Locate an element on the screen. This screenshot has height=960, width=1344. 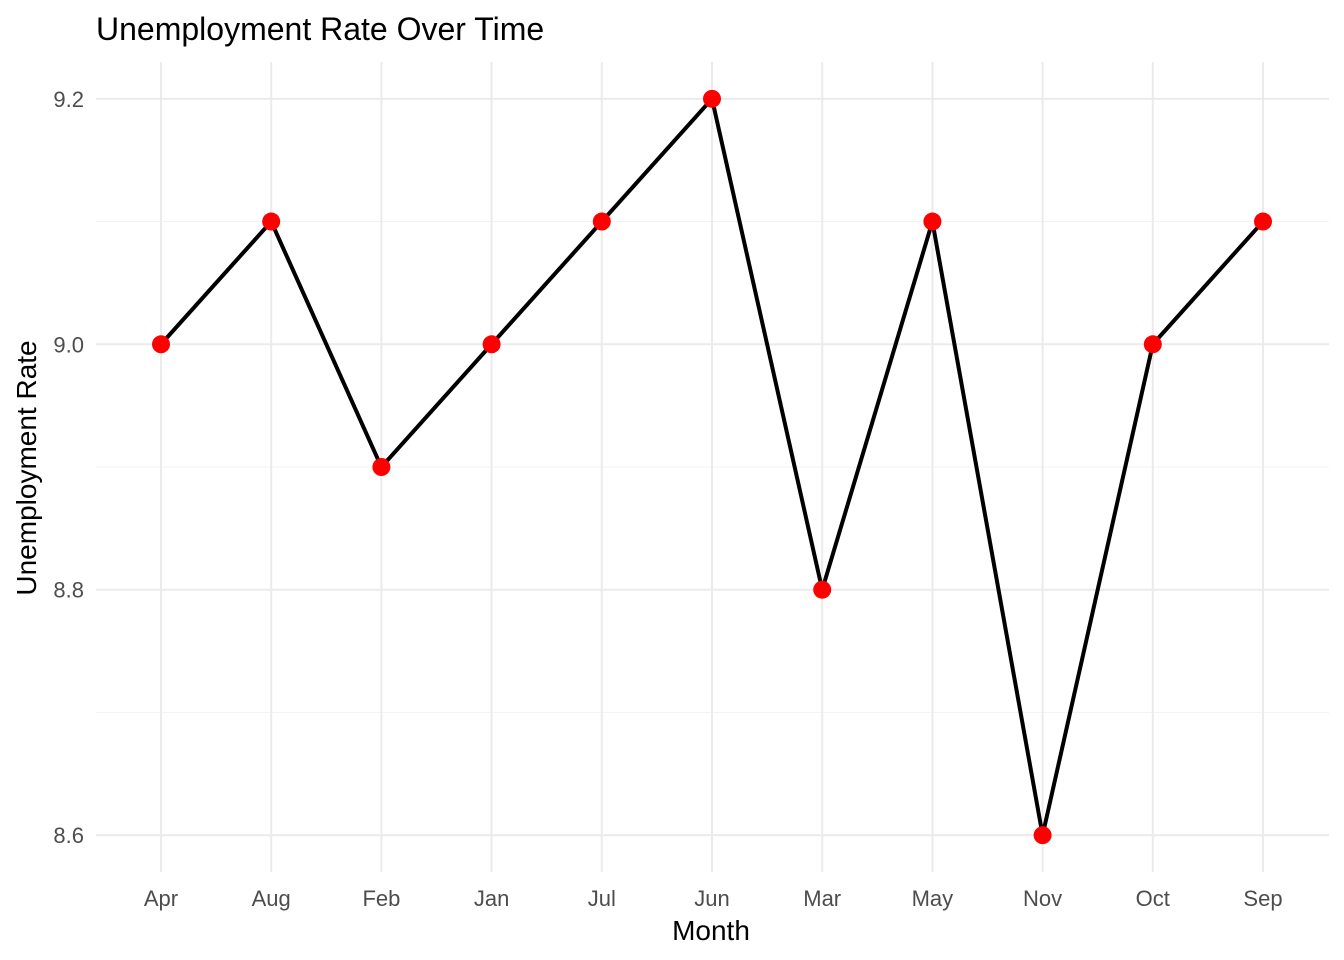
y-tick-label: 8.6 is located at coordinates (68, 835).